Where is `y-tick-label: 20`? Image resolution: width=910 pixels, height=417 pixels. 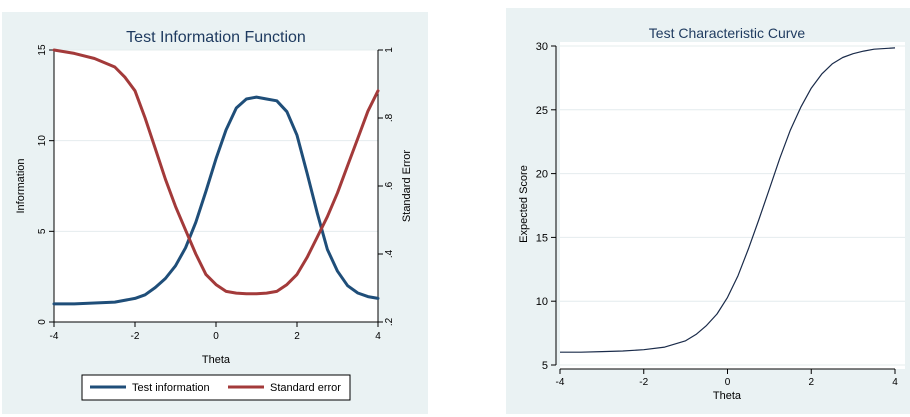 y-tick-label: 20 is located at coordinates (542, 175).